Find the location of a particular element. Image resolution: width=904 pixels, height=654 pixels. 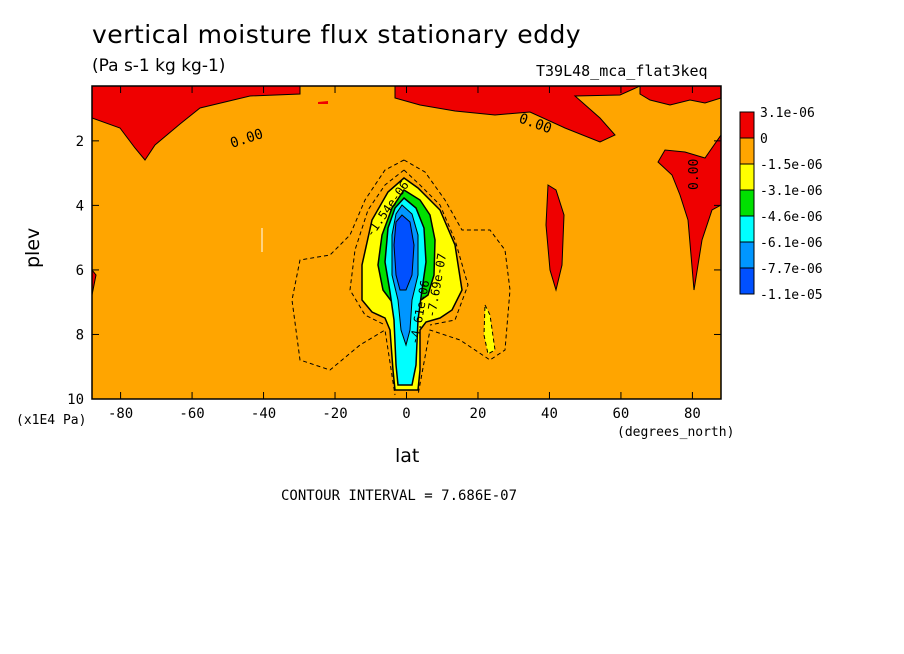

legend-label: -3.1e-06 is located at coordinates (791, 191).